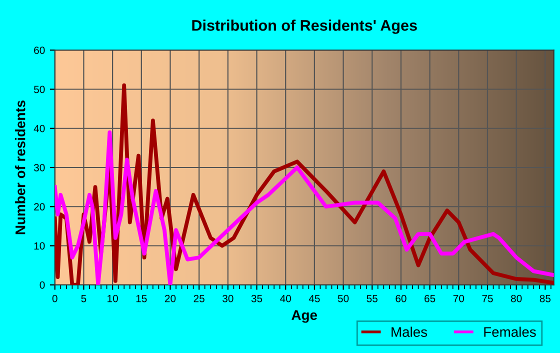 Image resolution: width=560 pixels, height=353 pixels. Describe the element at coordinates (20, 167) in the screenshot. I see `y-axis-title: Number of residents` at that location.